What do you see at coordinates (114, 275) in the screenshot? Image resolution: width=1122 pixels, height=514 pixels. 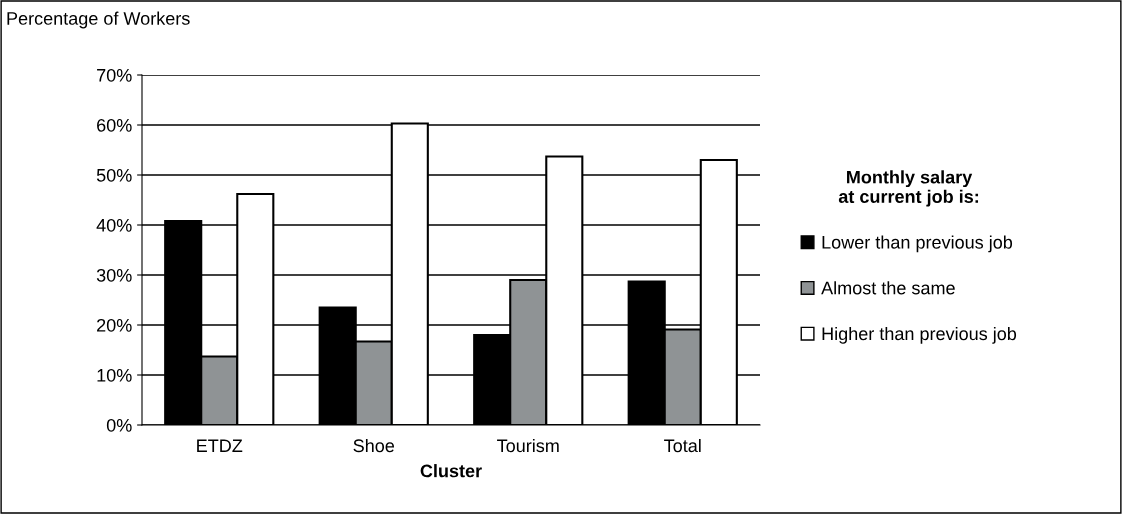 I see `y-tick-label: 30%` at bounding box center [114, 275].